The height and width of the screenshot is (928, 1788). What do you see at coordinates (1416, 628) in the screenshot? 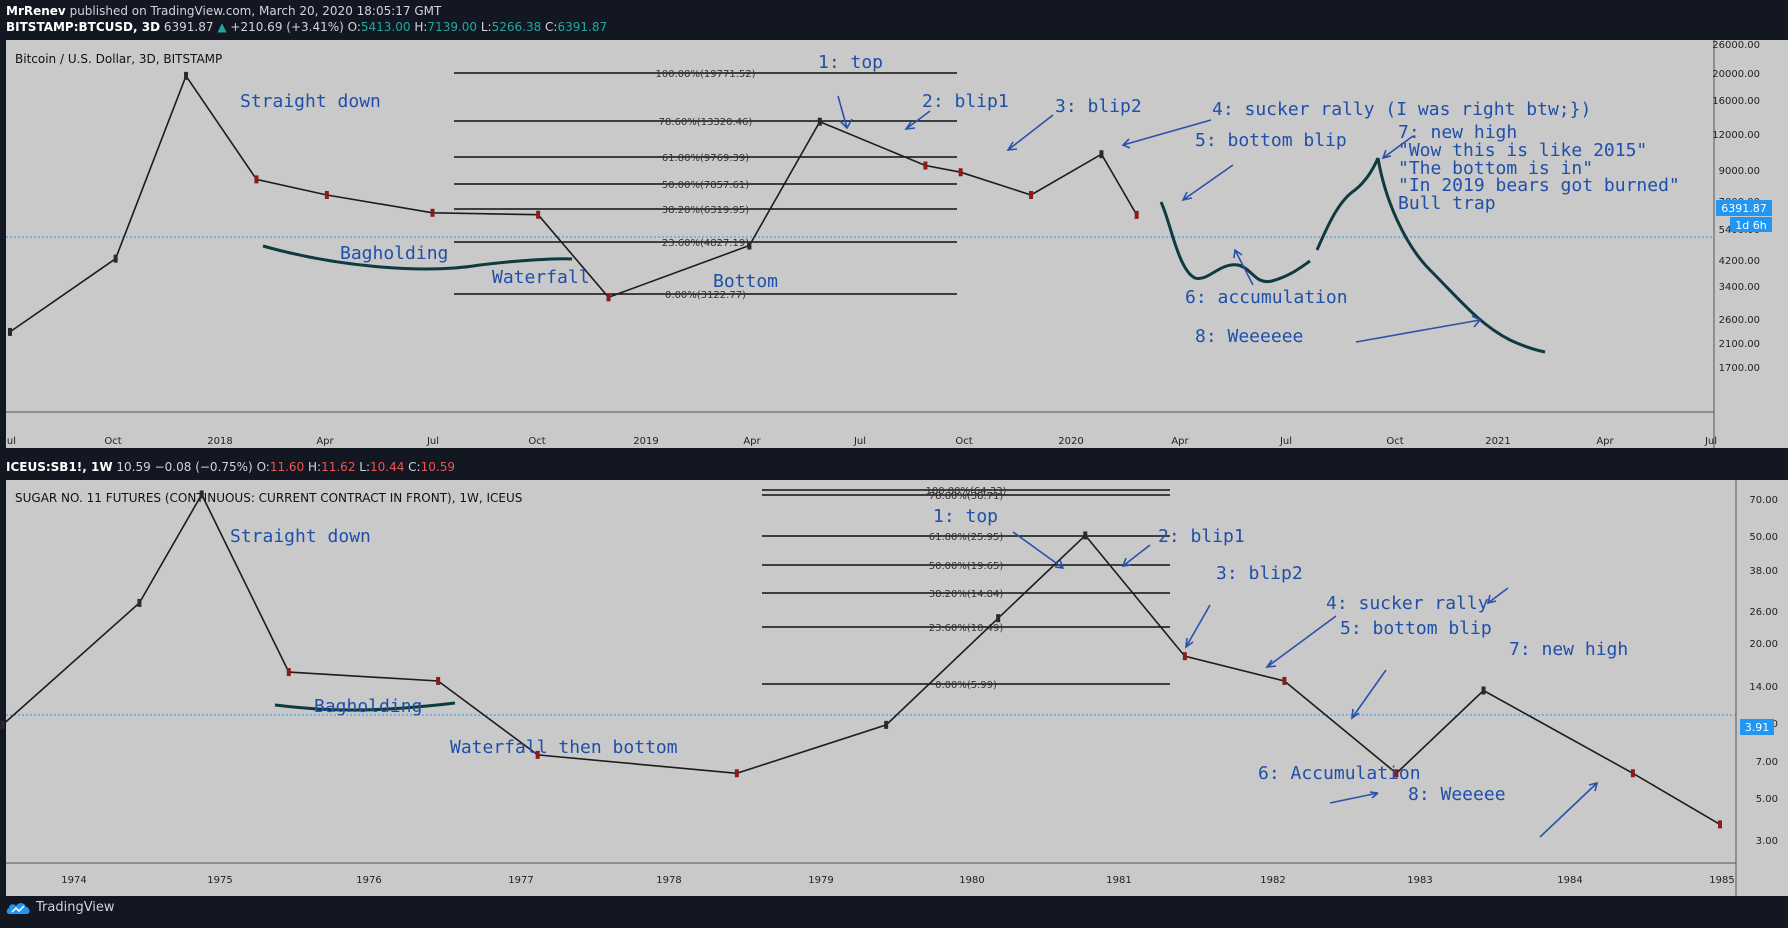
I see `note-bottom-blip: 5: bottom blip` at bounding box center [1416, 628].